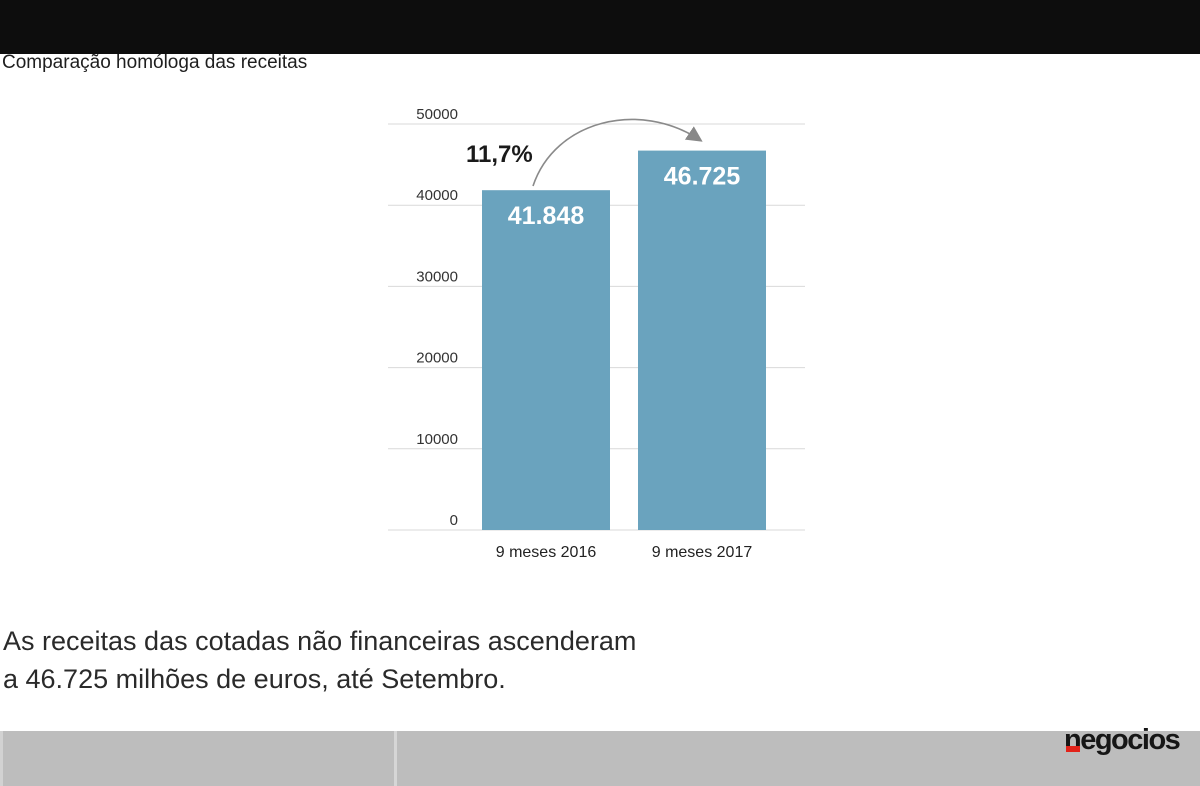  What do you see at coordinates (437, 195) in the screenshot?
I see `y-tick-label: 40000` at bounding box center [437, 195].